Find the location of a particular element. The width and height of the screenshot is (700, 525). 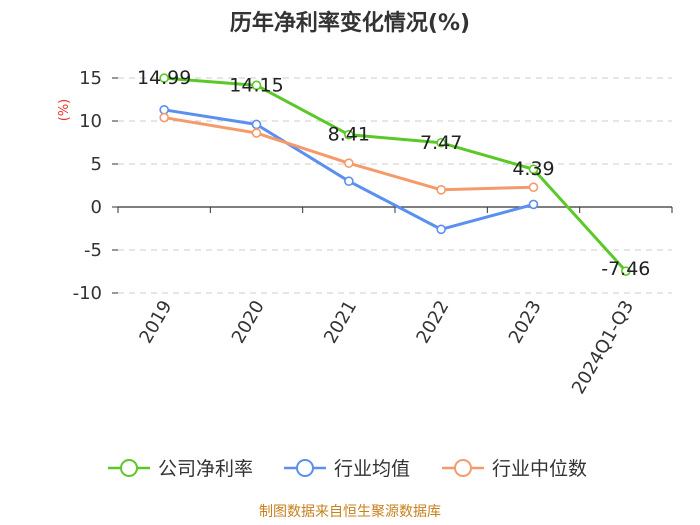

legend-label-industry-mean: 行业均值 is located at coordinates (372, 469).